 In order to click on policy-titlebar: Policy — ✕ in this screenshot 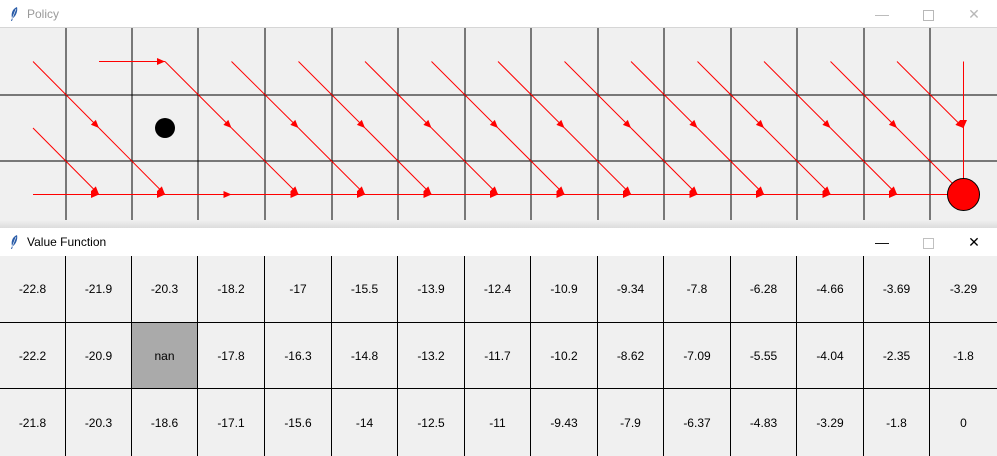, I will do `click(498, 14)`.